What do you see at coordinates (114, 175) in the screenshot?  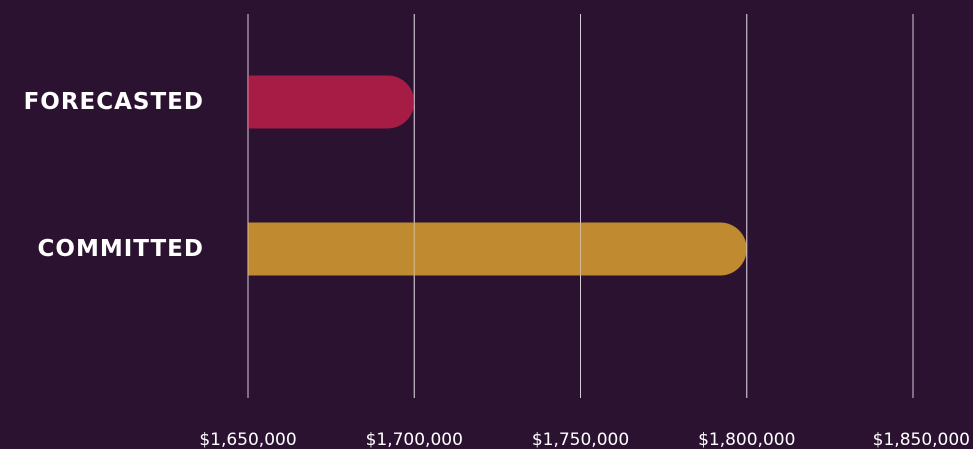 I see `category-labels: FORECASTED COMMITTED` at bounding box center [114, 175].